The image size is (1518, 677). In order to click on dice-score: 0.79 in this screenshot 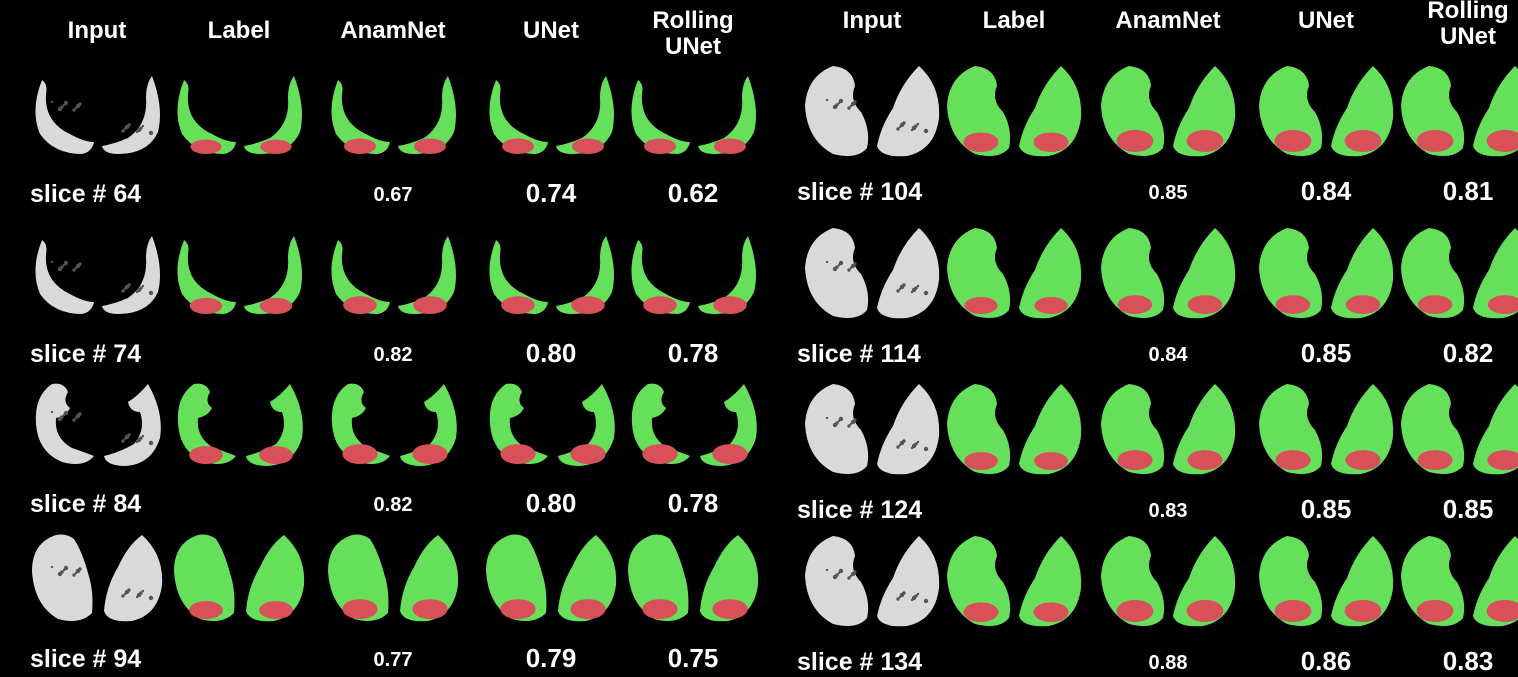, I will do `click(551, 658)`.